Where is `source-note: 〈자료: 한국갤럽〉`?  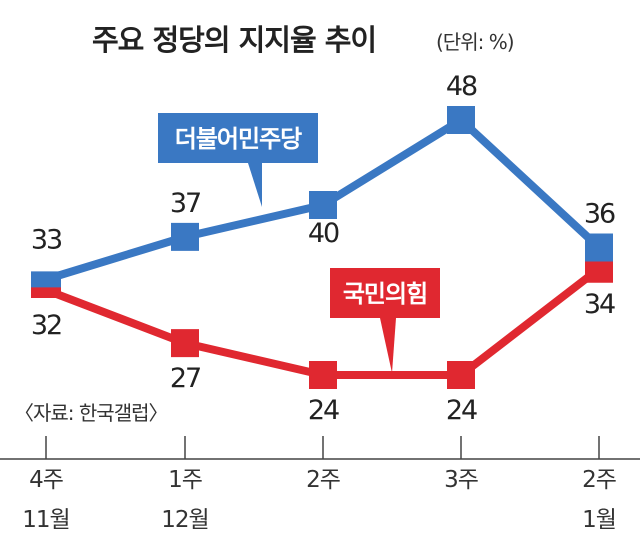
source-note: 〈자료: 한국갤럽〉 is located at coordinates (91, 413).